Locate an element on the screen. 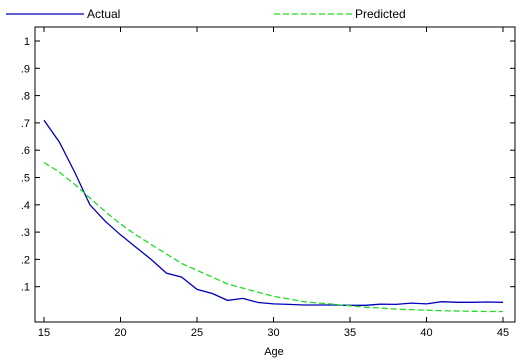 The width and height of the screenshot is (519, 358). x-tick-label: 20 is located at coordinates (120, 333).